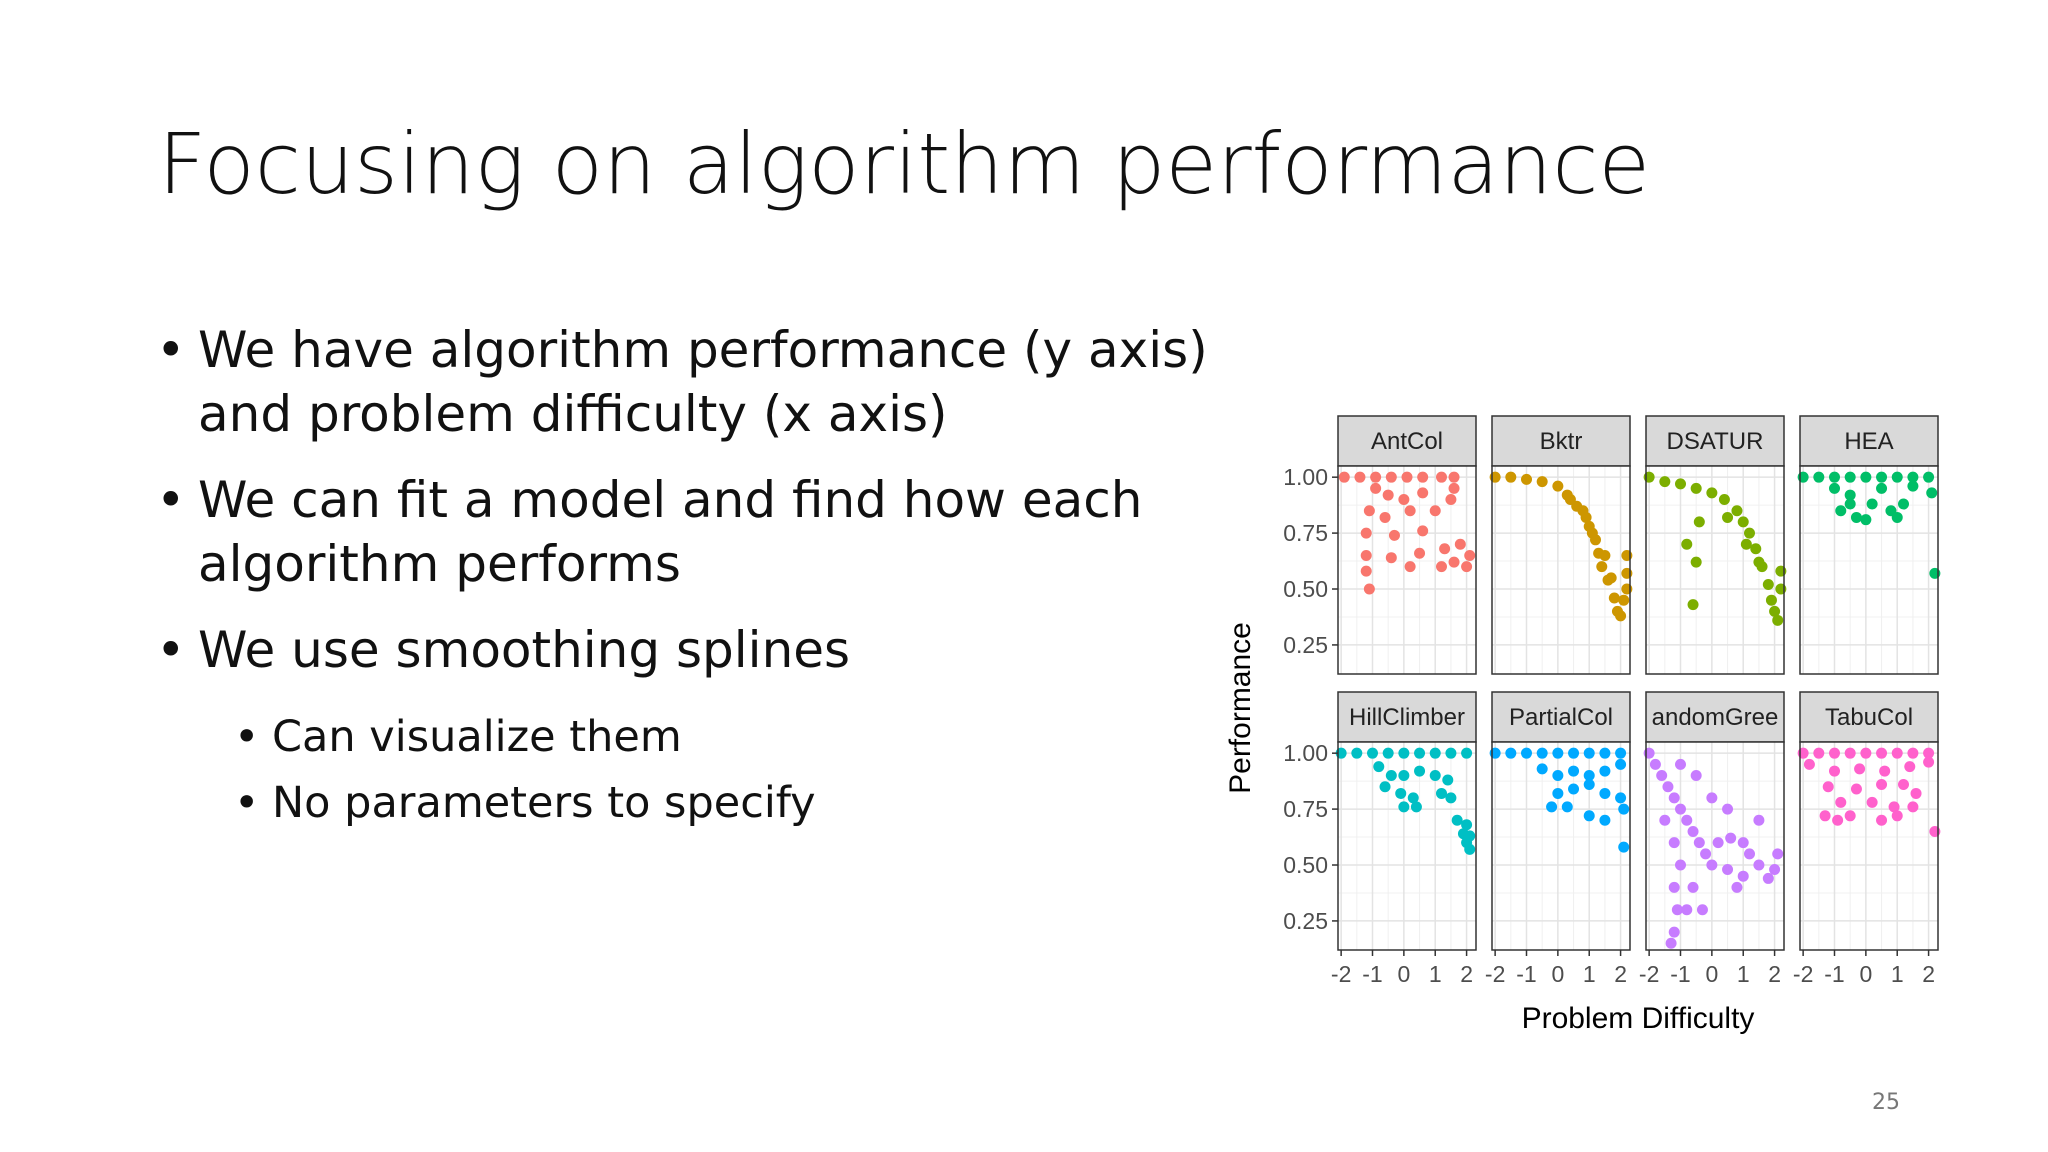  Describe the element at coordinates (1886, 1102) in the screenshot. I see `slide-number: 25` at that location.